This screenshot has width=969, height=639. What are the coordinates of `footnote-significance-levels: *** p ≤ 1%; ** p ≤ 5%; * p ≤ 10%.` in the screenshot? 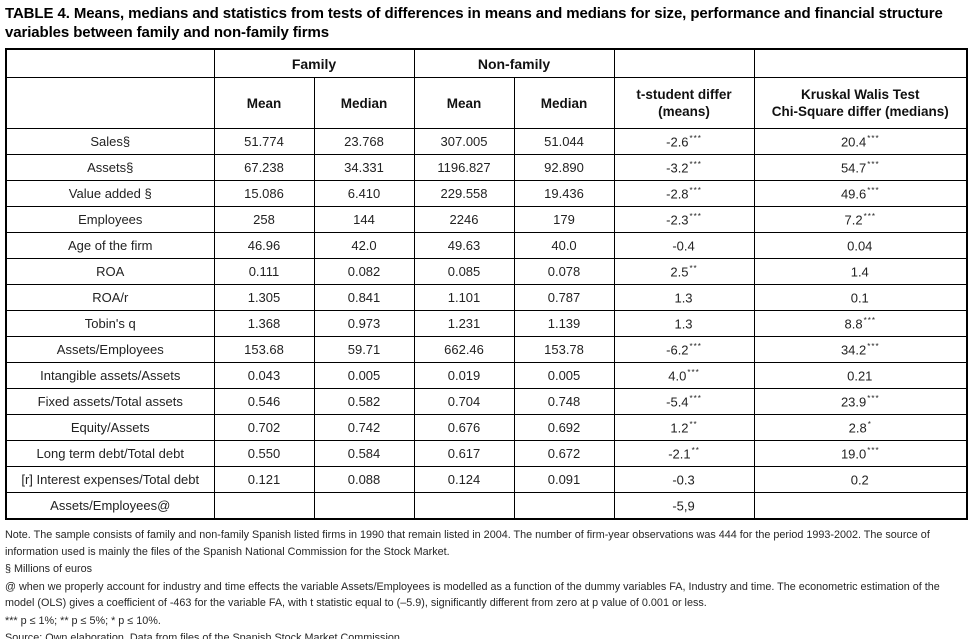 It's located at (83, 620).